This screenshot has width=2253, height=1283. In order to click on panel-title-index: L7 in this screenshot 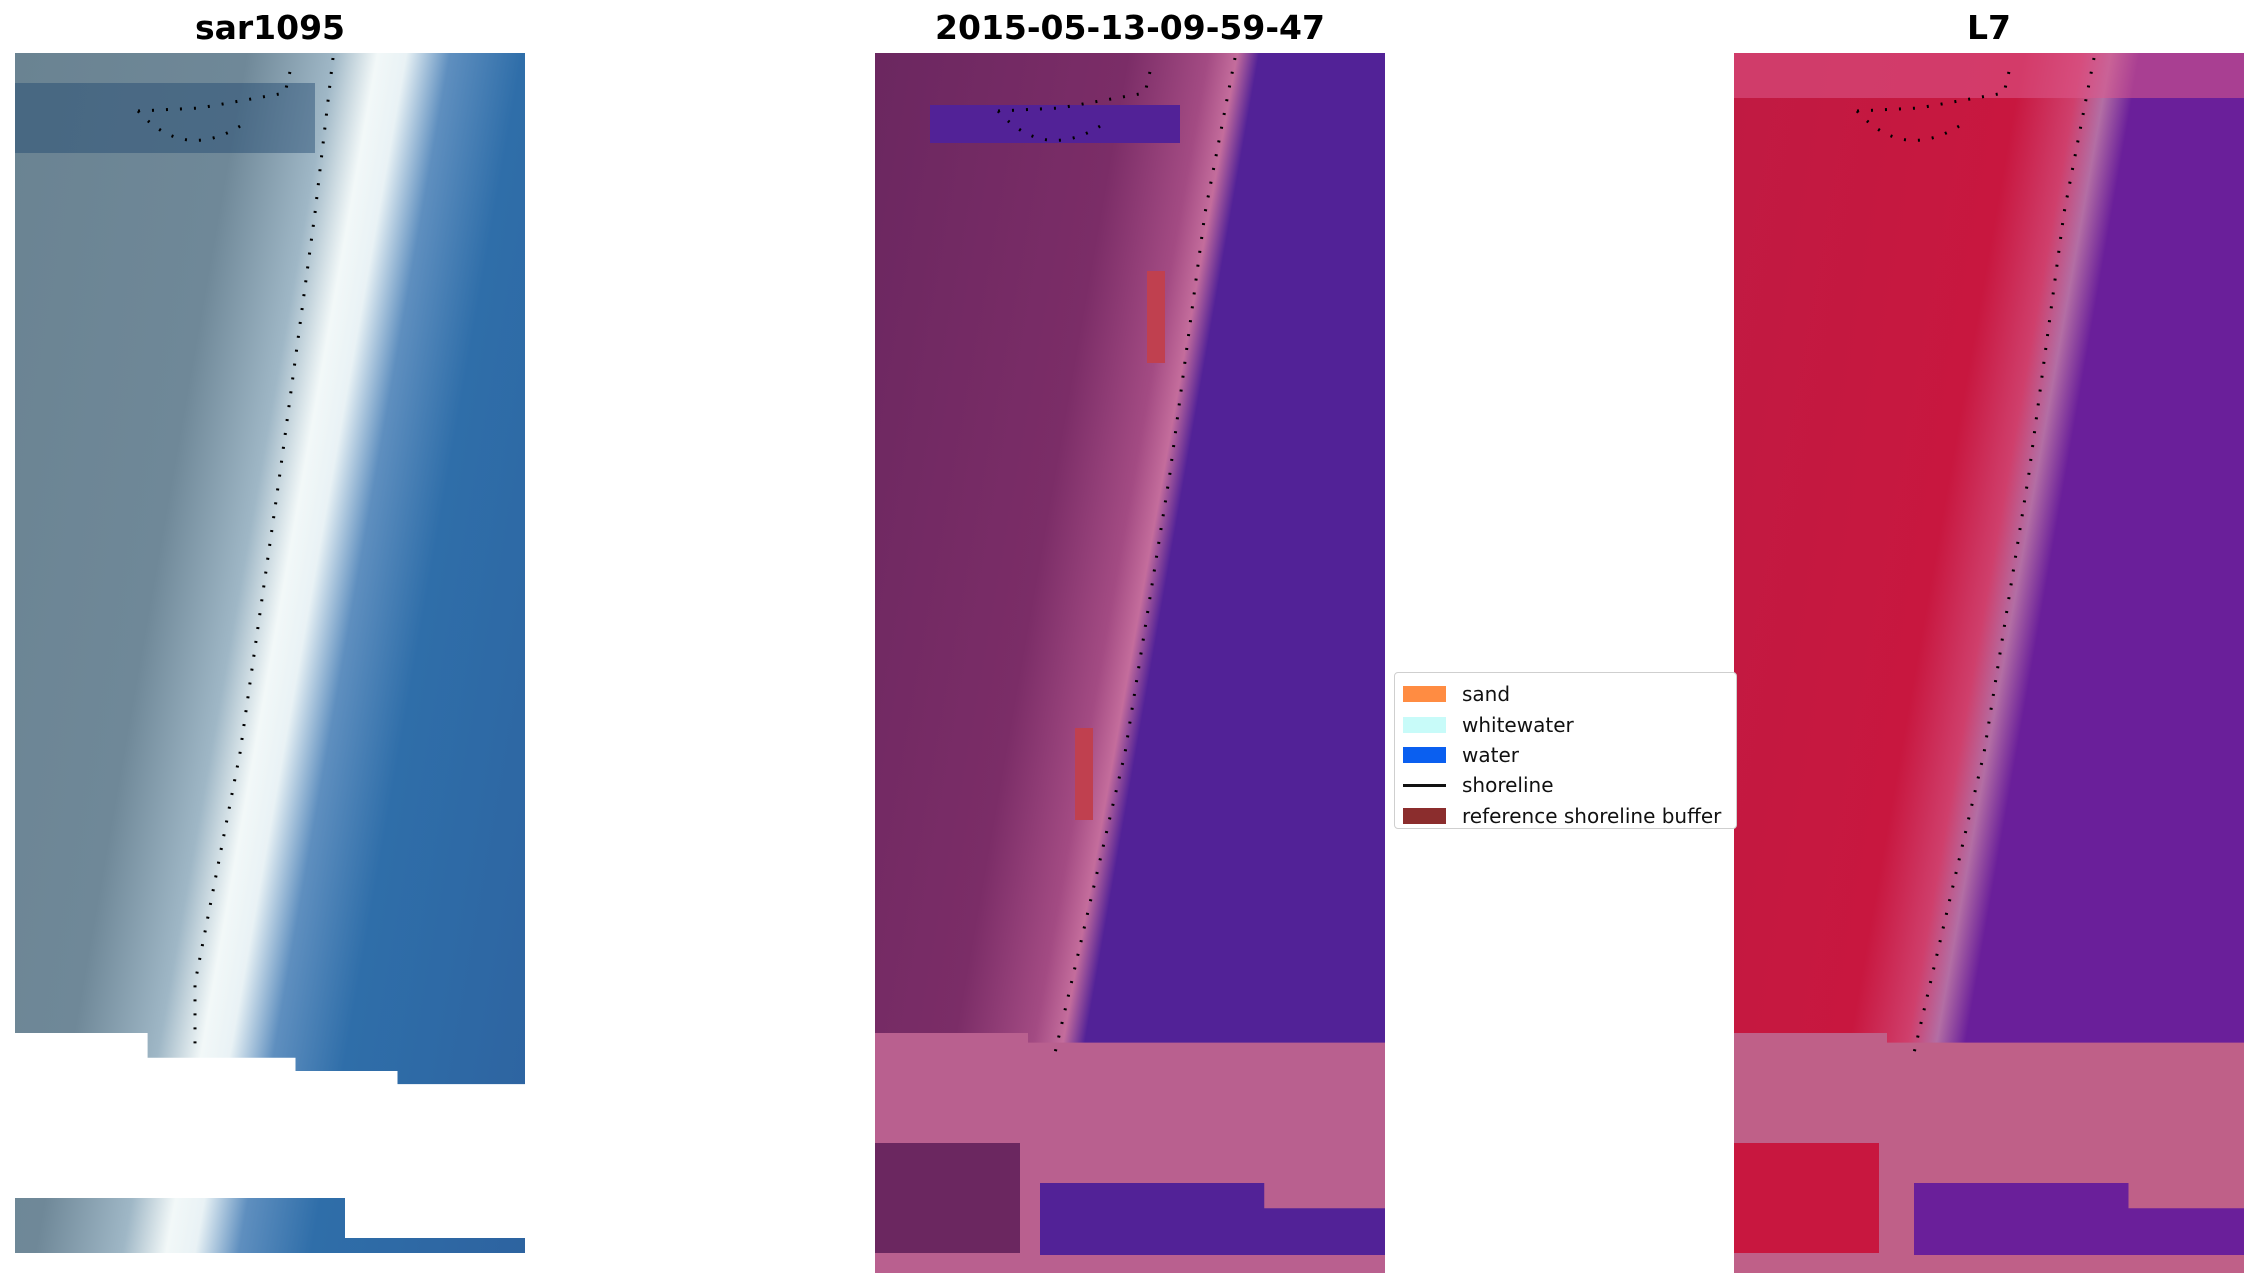, I will do `click(1989, 27)`.